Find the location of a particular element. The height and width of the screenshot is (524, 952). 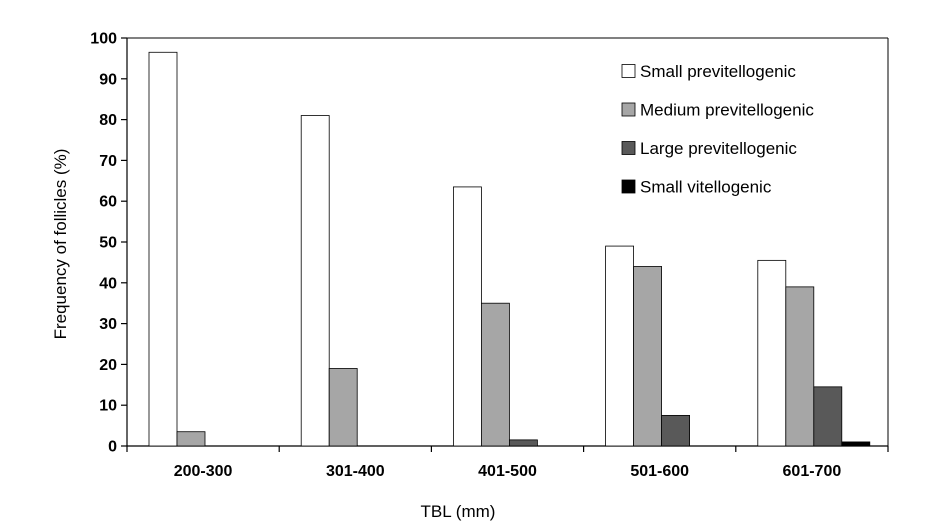

legend-label: Small vitellogenic is located at coordinates (706, 187).